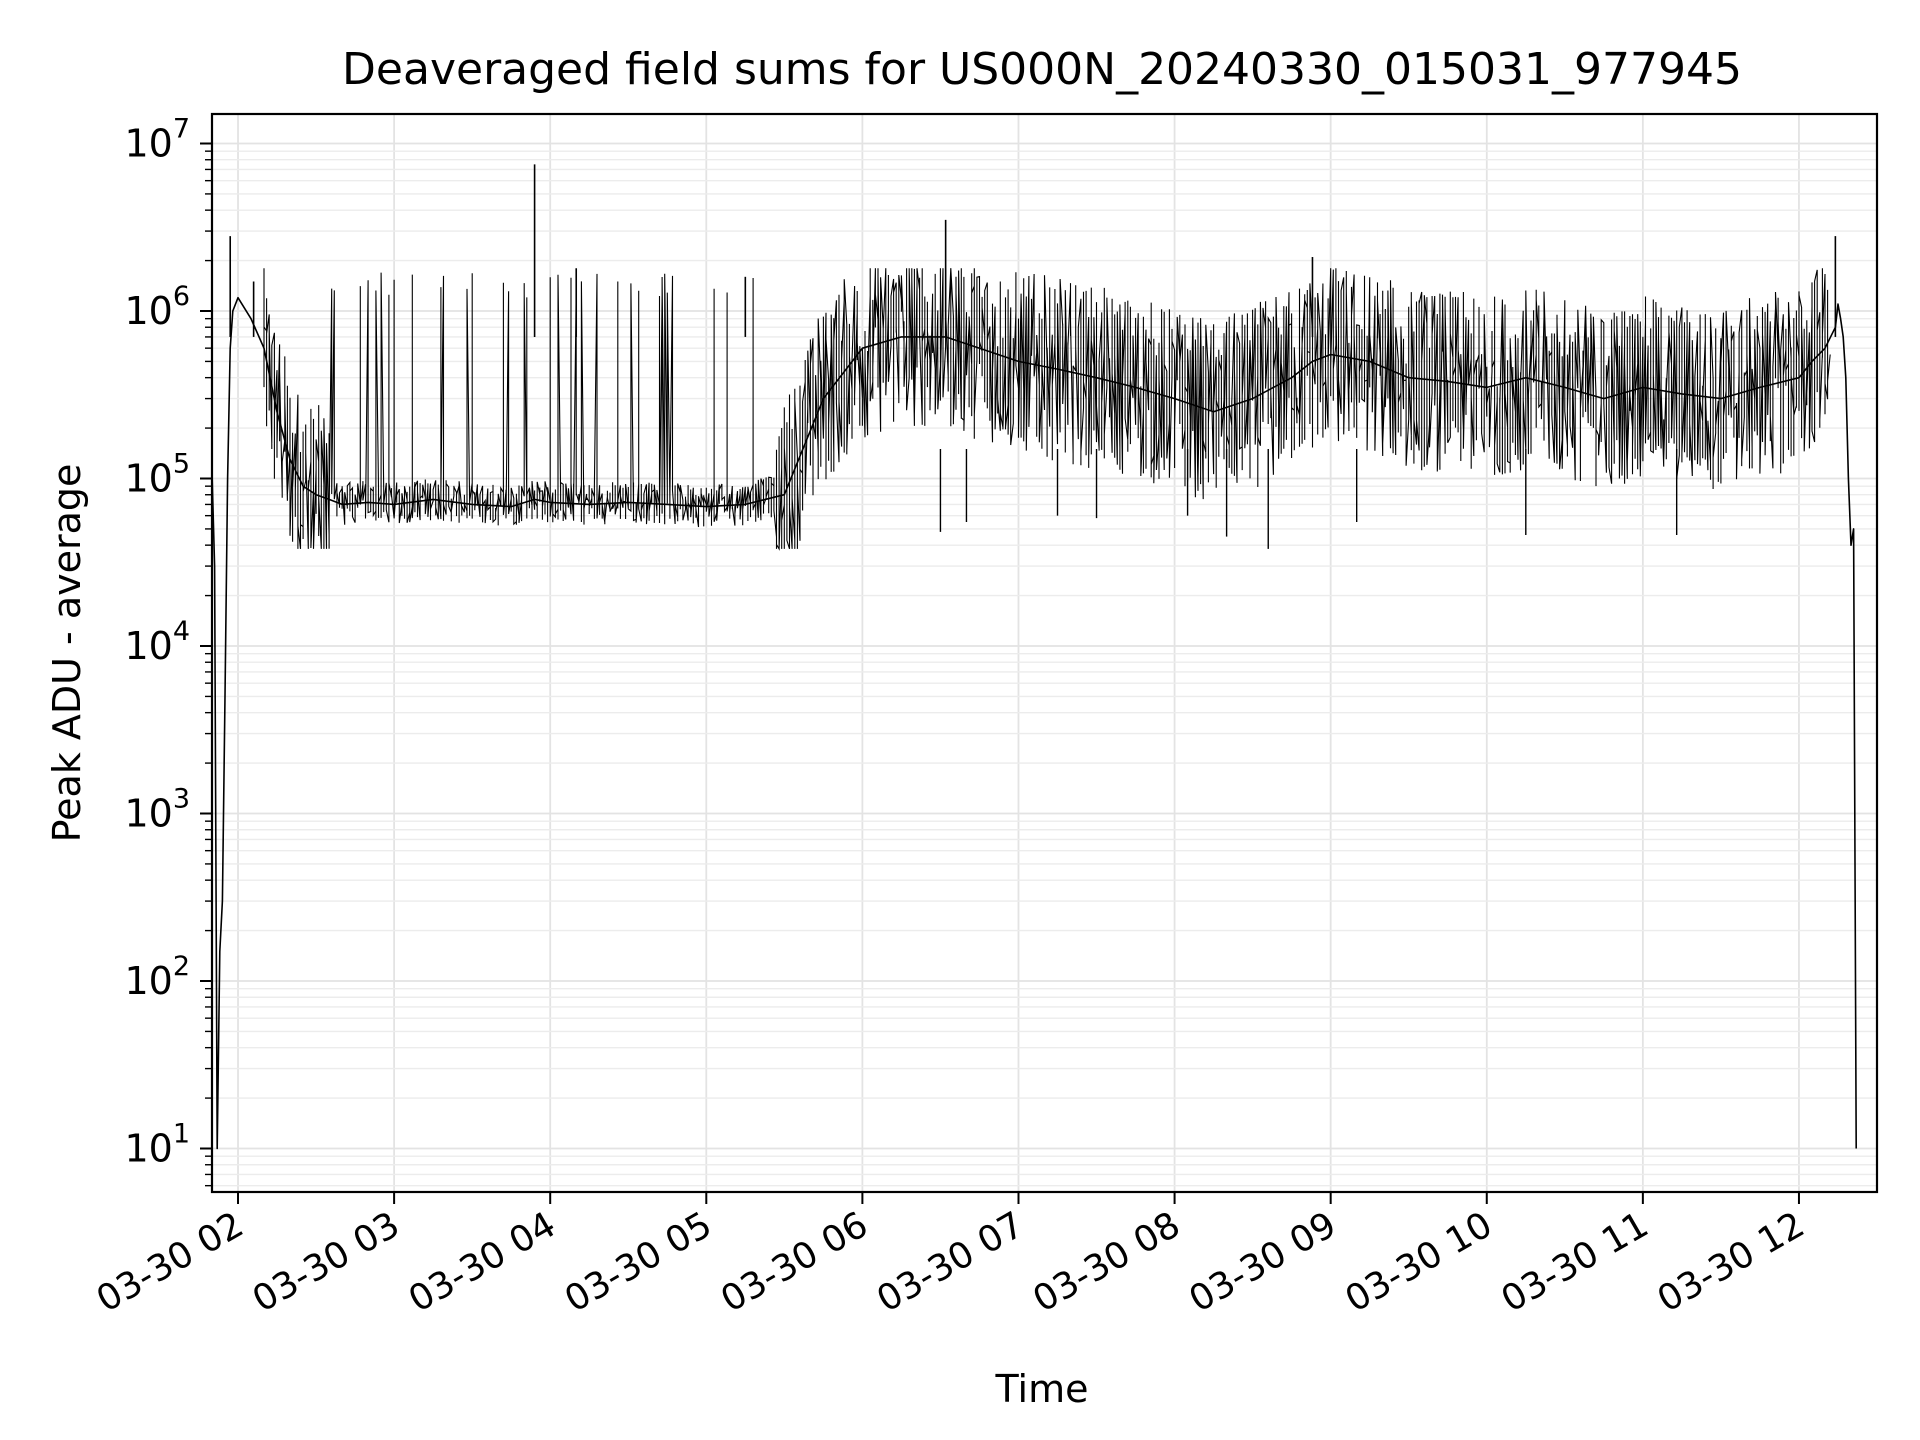 The width and height of the screenshot is (1920, 1440). What do you see at coordinates (181, 296) in the screenshot?
I see `y-tick-exponent: 6` at bounding box center [181, 296].